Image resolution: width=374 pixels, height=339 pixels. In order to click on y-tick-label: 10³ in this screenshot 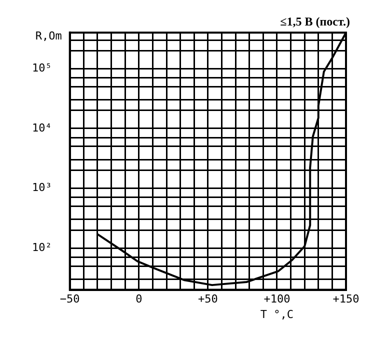, I will do `click(42, 187)`.